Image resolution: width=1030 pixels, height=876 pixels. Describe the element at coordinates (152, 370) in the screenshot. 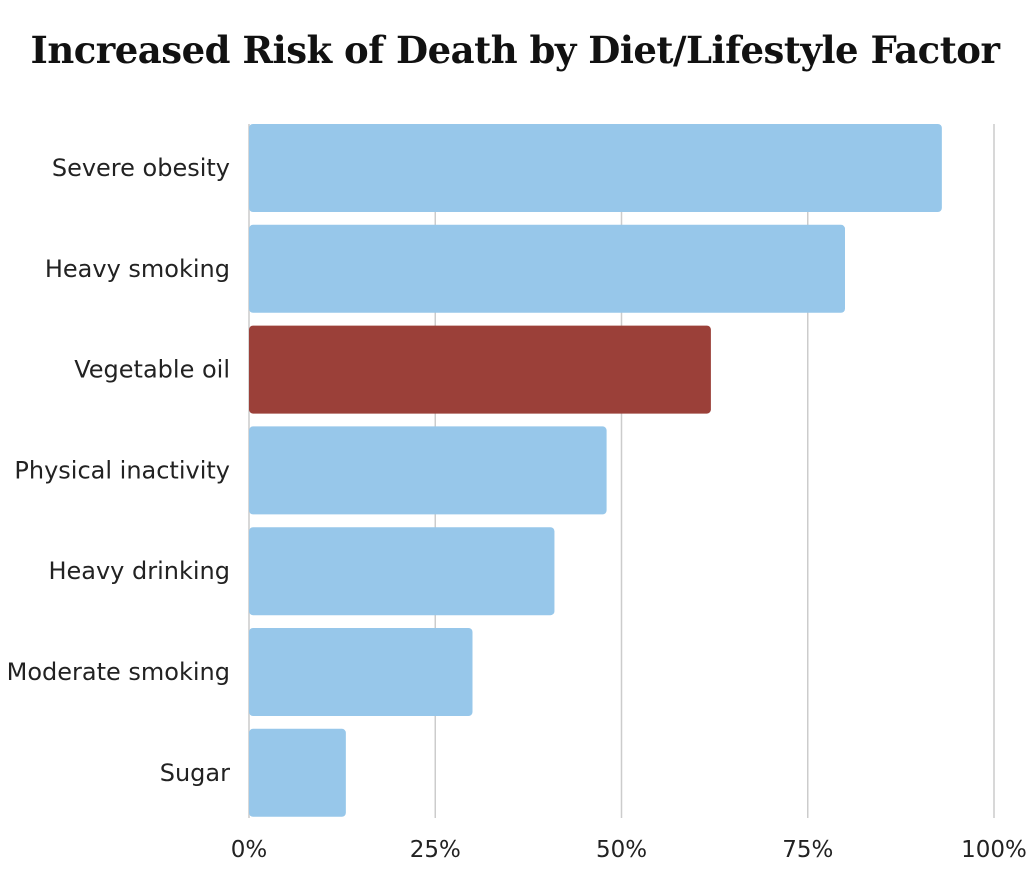

I see `category-label: Vegetable oil` at that location.